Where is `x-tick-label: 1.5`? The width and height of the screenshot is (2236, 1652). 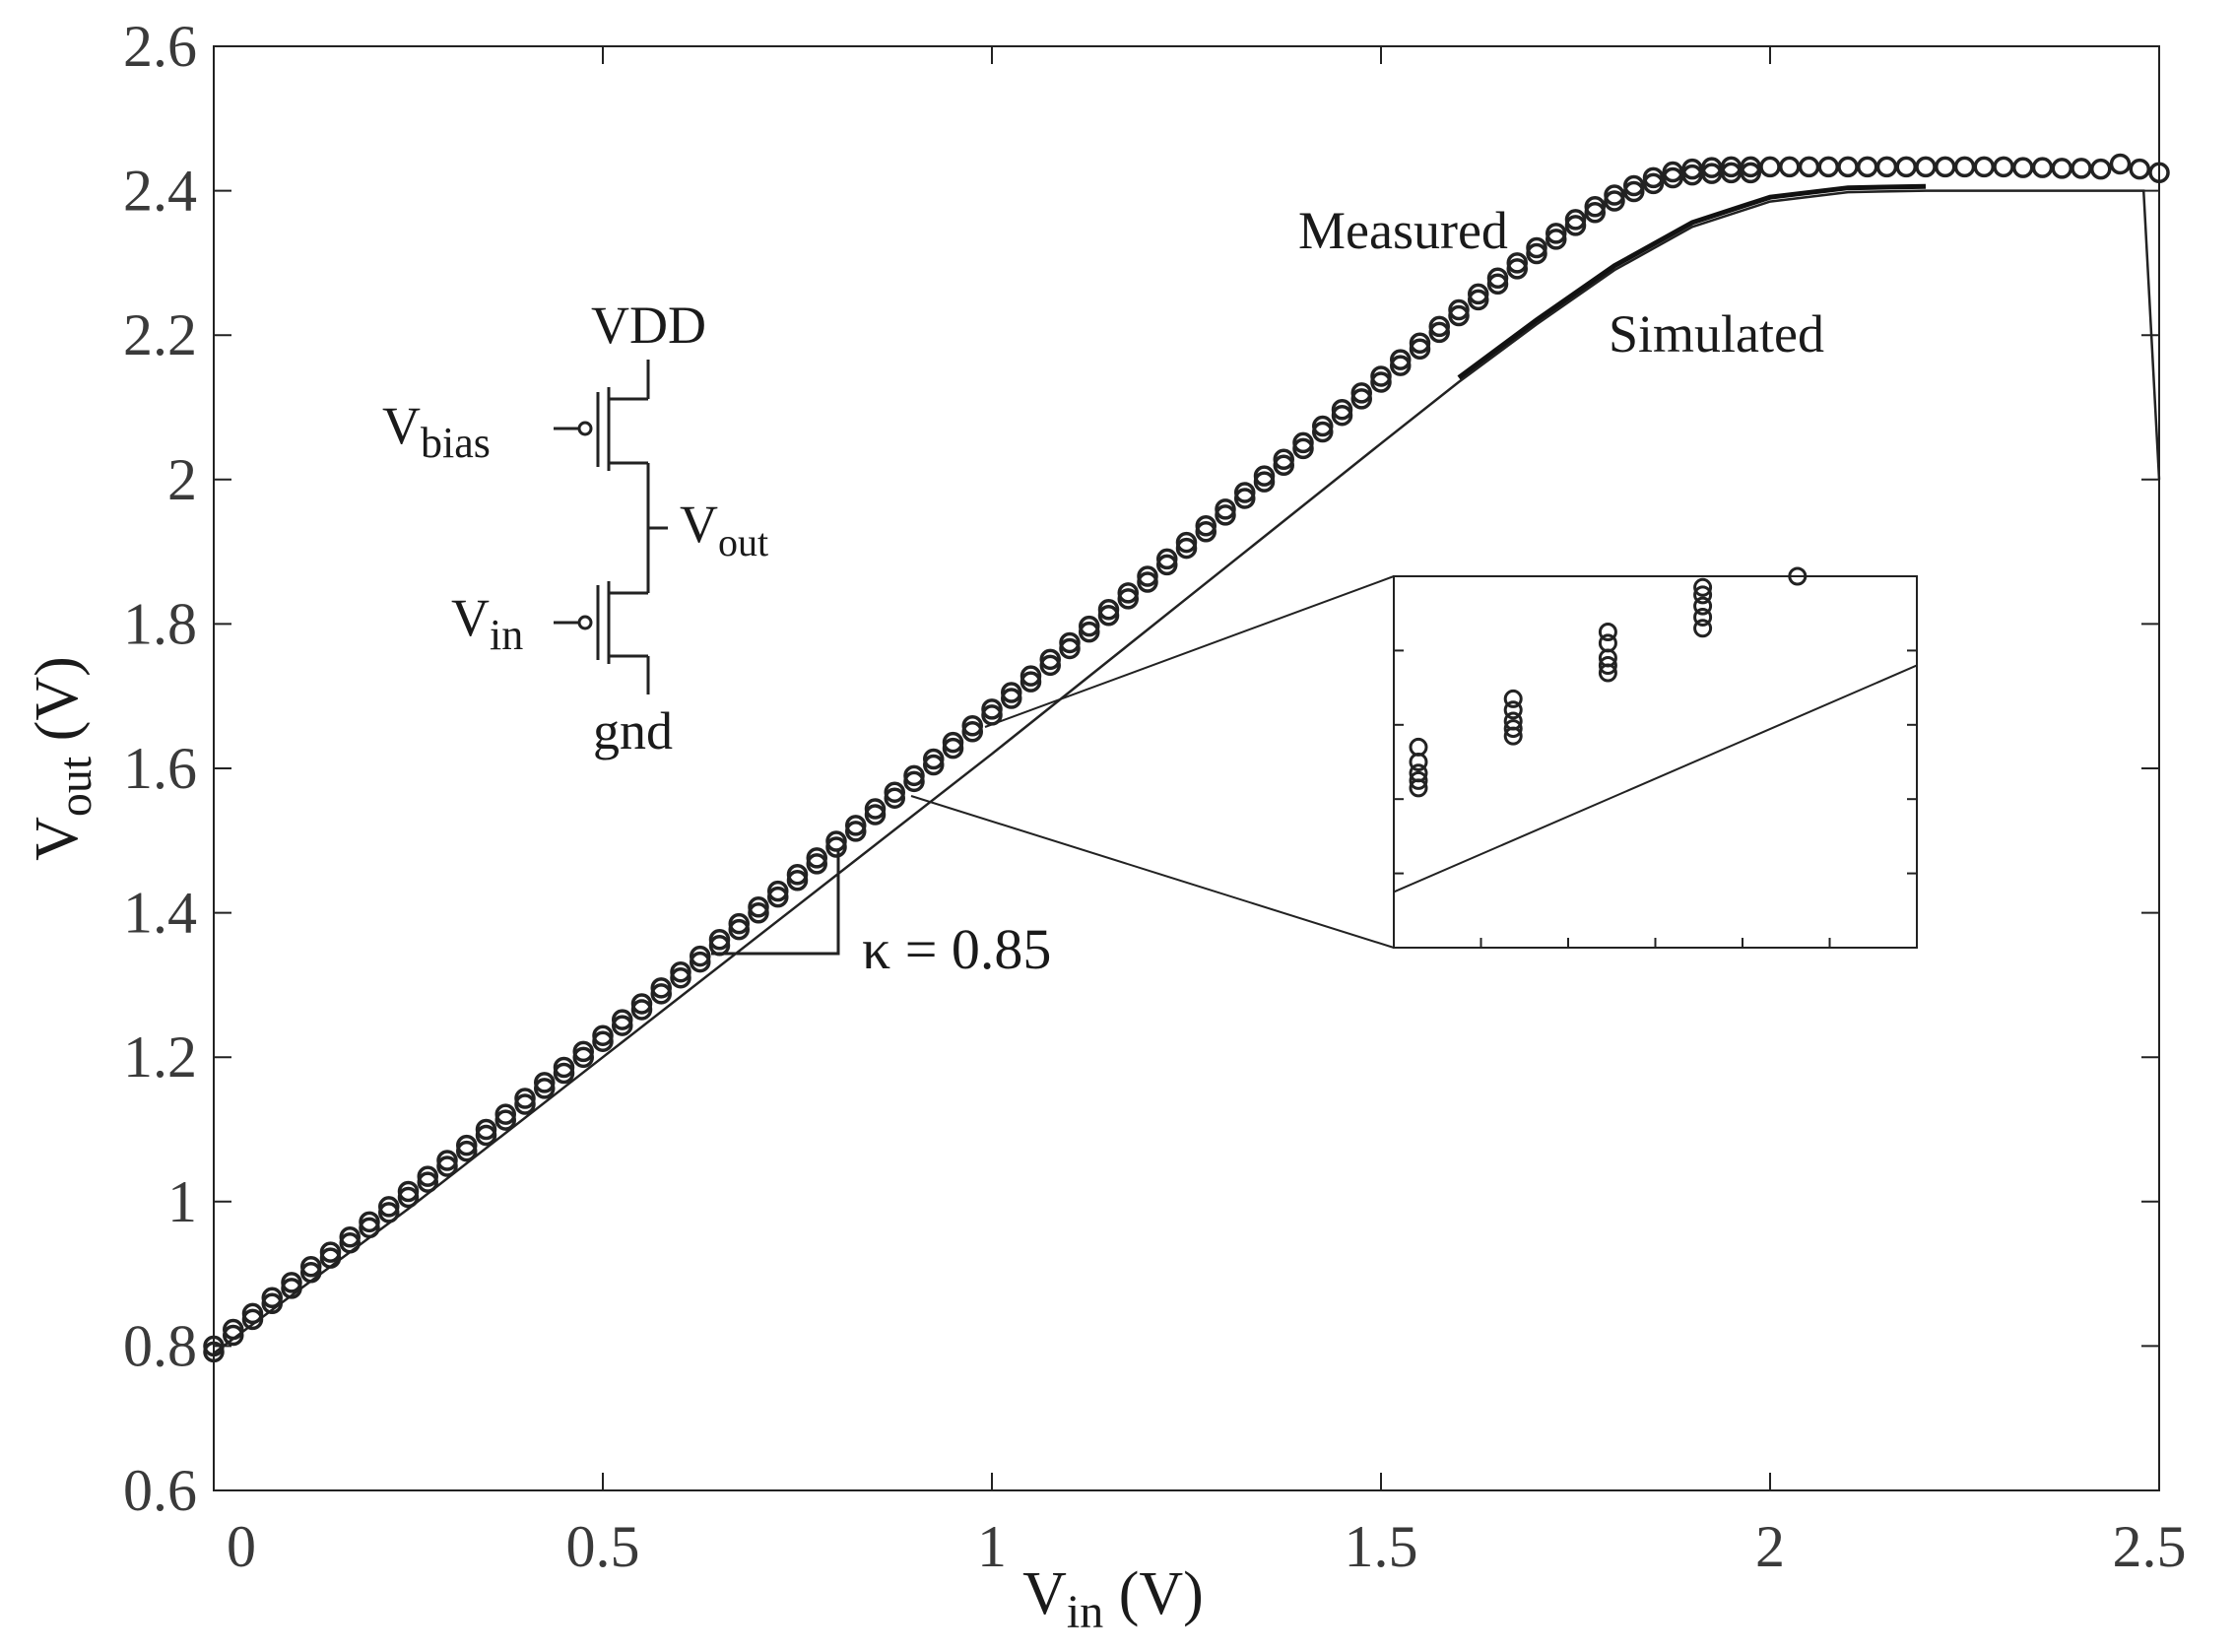 x-tick-label: 1.5 is located at coordinates (1381, 1546).